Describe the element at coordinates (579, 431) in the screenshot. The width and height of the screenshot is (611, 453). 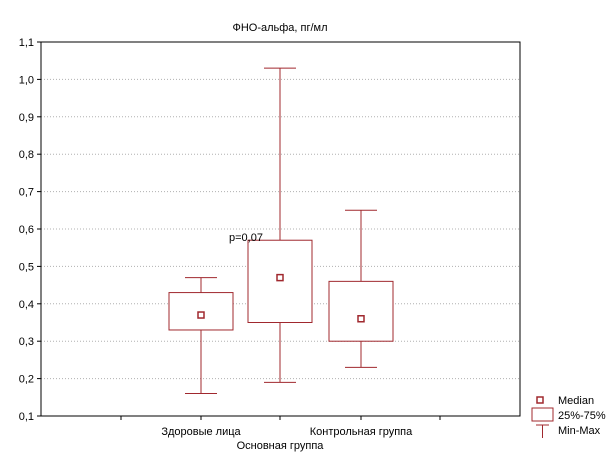
I see `legend-label-minmax: Min-Max` at that location.